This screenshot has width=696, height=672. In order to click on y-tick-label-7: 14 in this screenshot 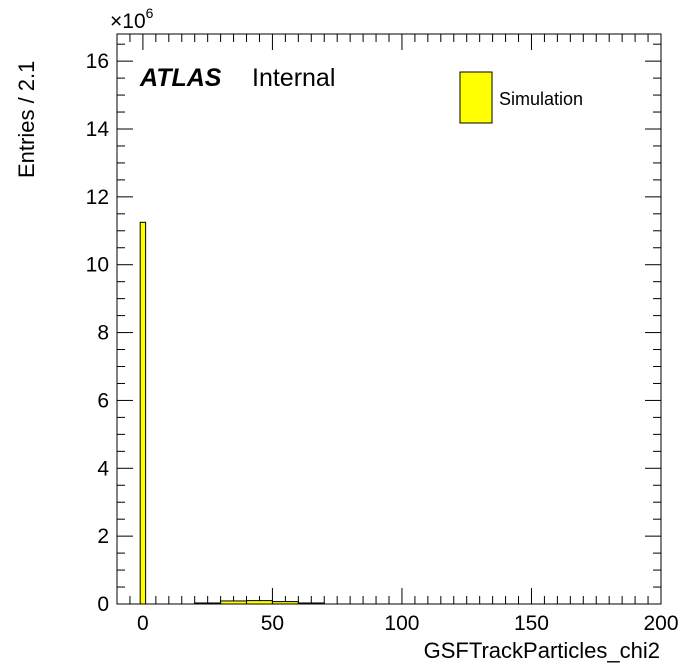, I will do `click(98, 129)`.